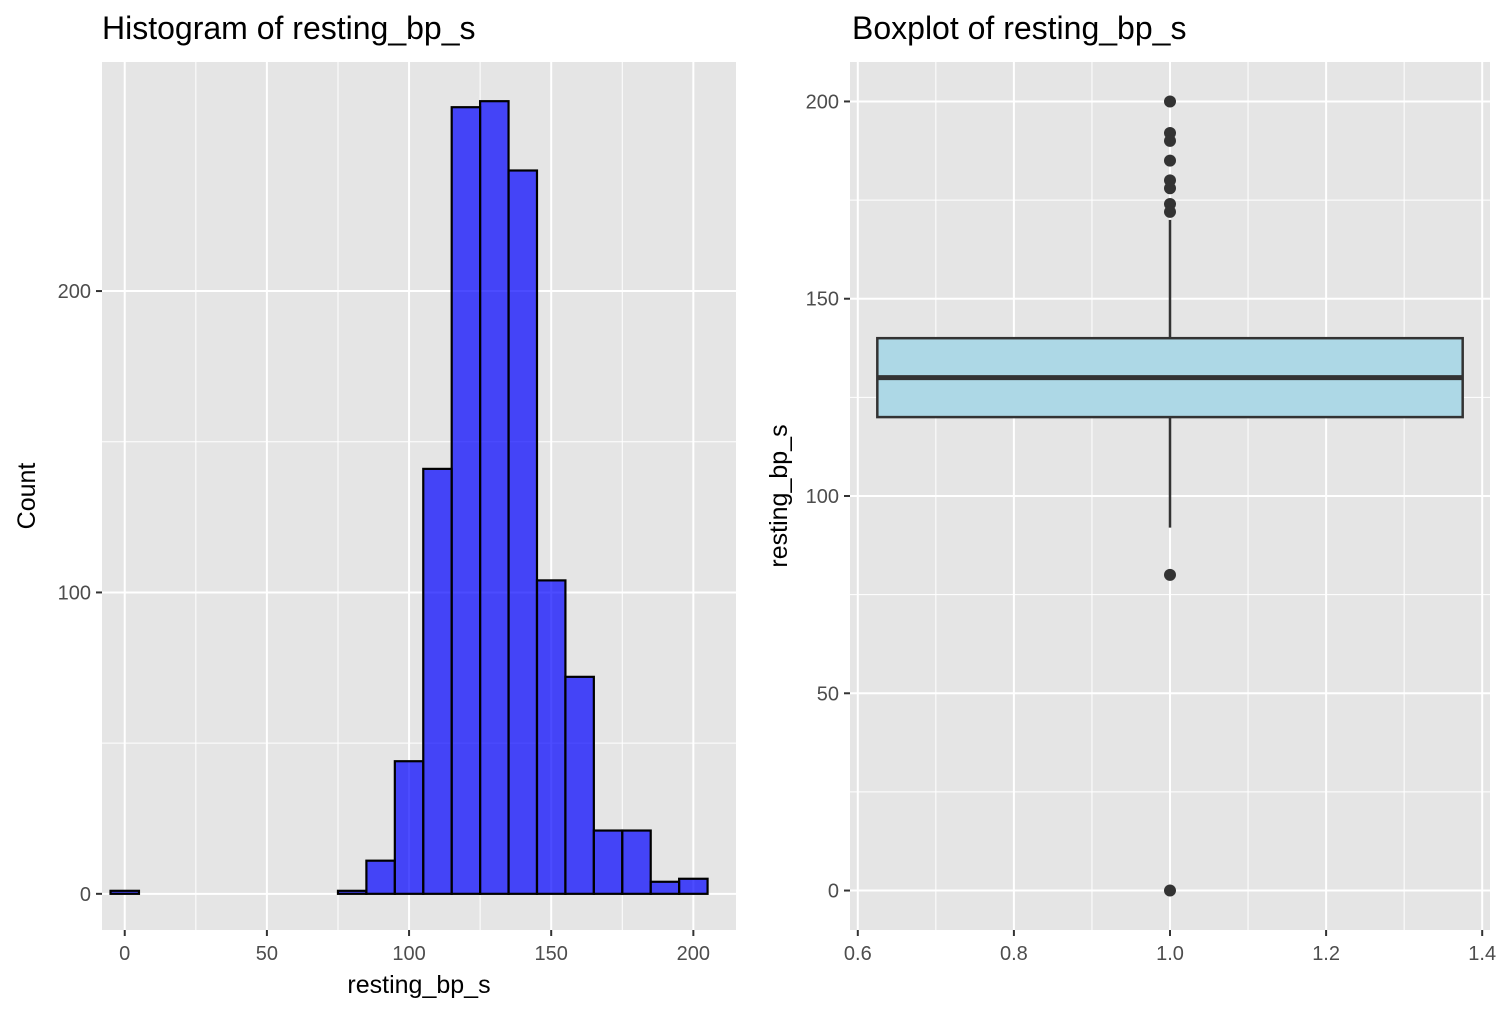 This screenshot has height=1014, width=1502. I want to click on boxplot-y-tick-label: 0, so click(833, 892).